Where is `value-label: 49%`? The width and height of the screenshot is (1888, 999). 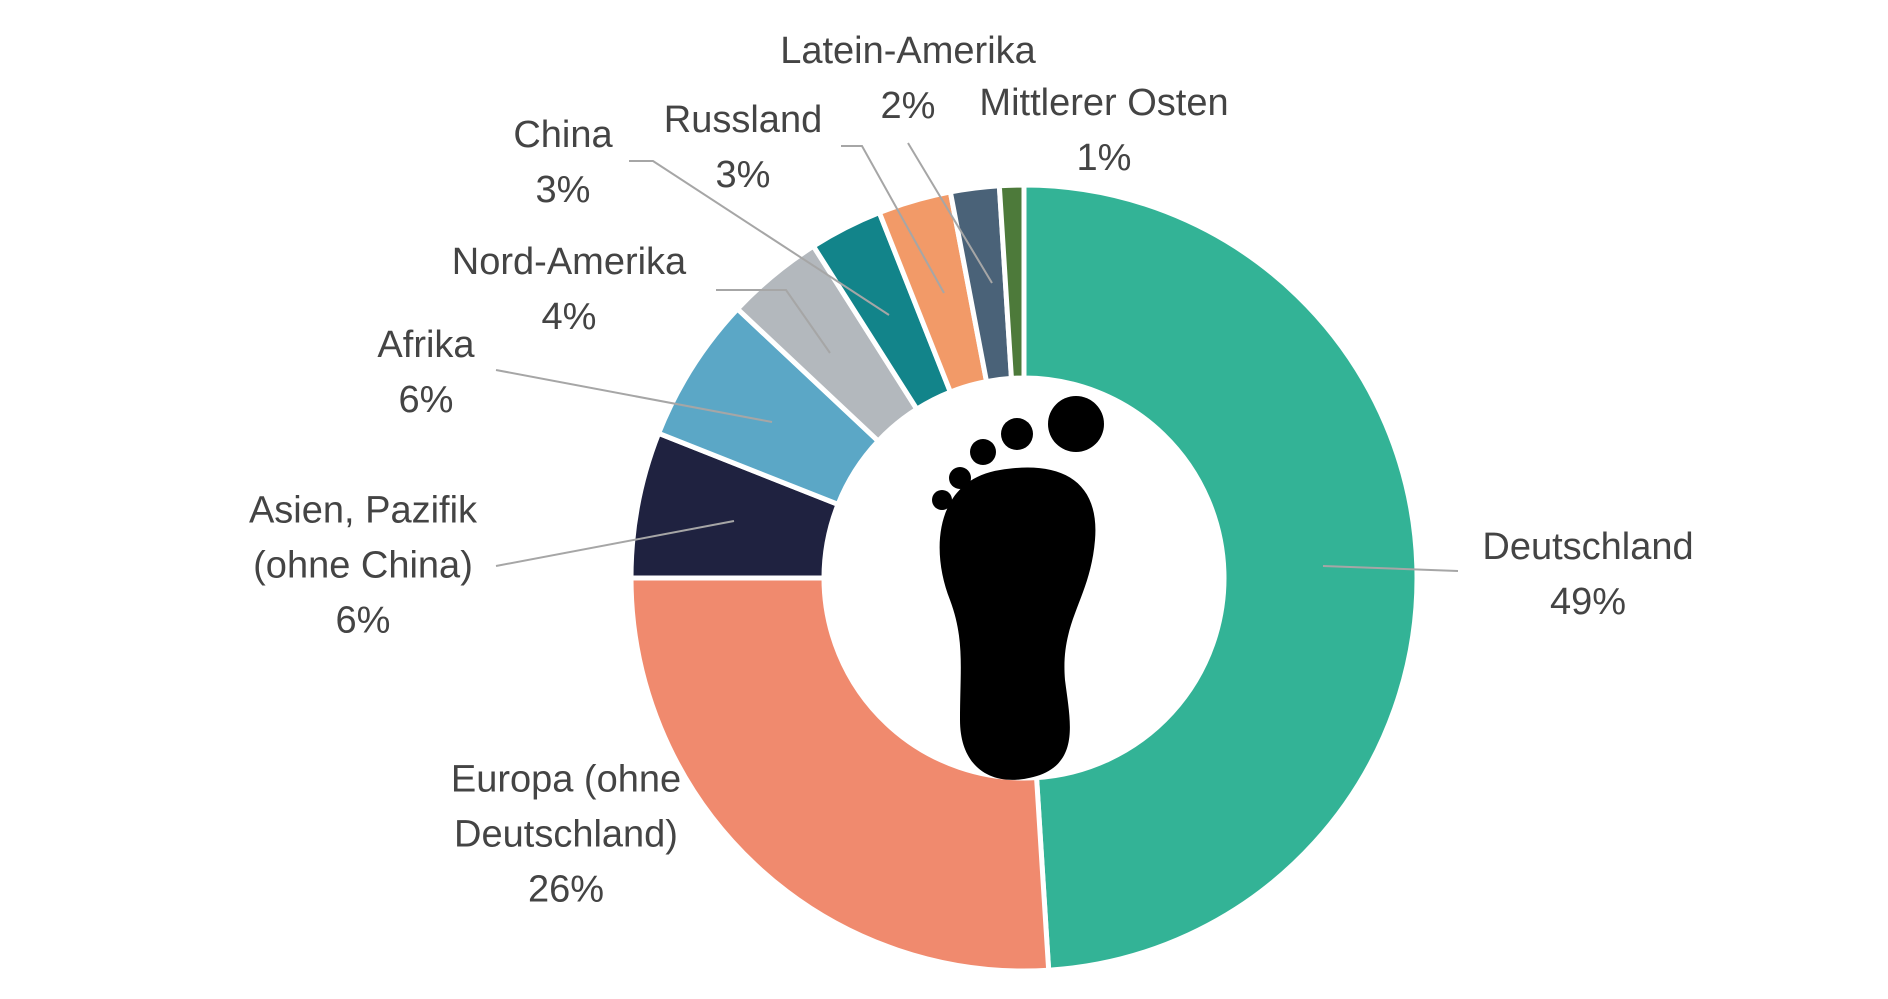
value-label: 49% is located at coordinates (1588, 602).